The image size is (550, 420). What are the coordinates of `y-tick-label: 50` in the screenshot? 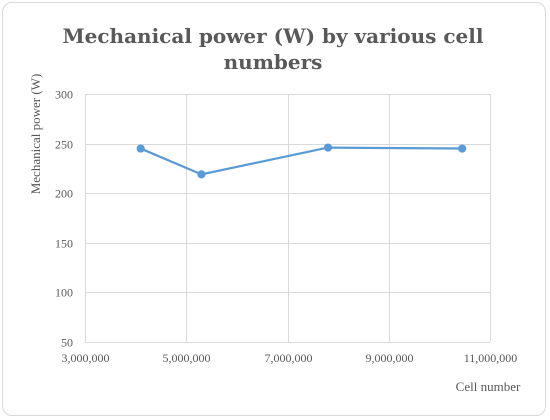 It's located at (67, 343).